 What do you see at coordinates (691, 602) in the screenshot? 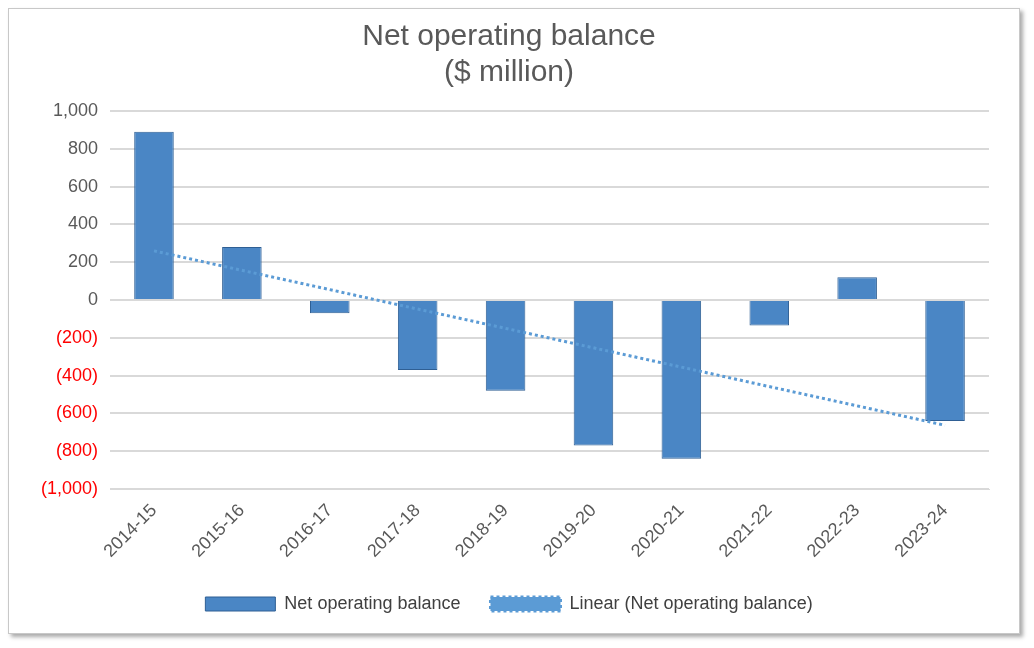
I see `legend-label: Linear (Net operating balance)` at bounding box center [691, 602].